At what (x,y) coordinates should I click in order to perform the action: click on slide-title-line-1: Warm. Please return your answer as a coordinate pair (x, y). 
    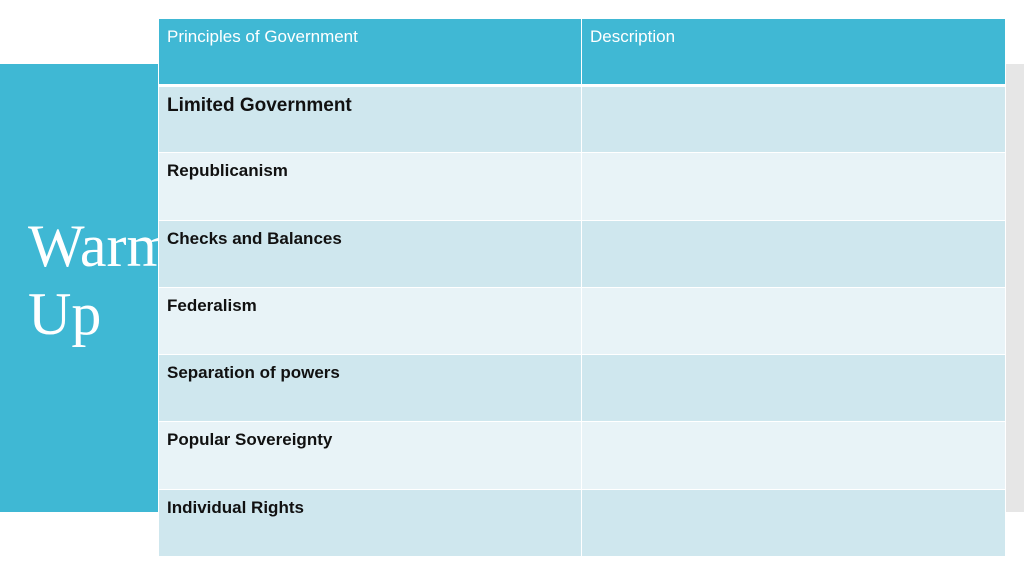
    Looking at the image, I should click on (101, 246).